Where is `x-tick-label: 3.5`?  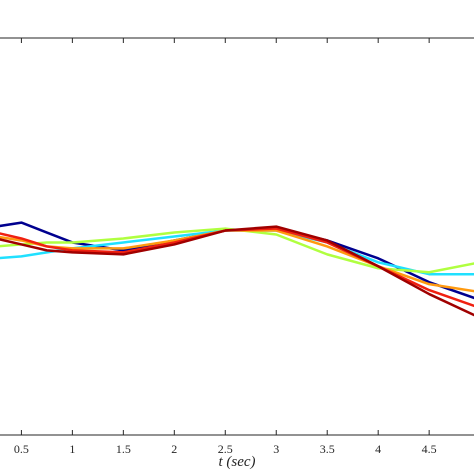
x-tick-label: 3.5 is located at coordinates (327, 449).